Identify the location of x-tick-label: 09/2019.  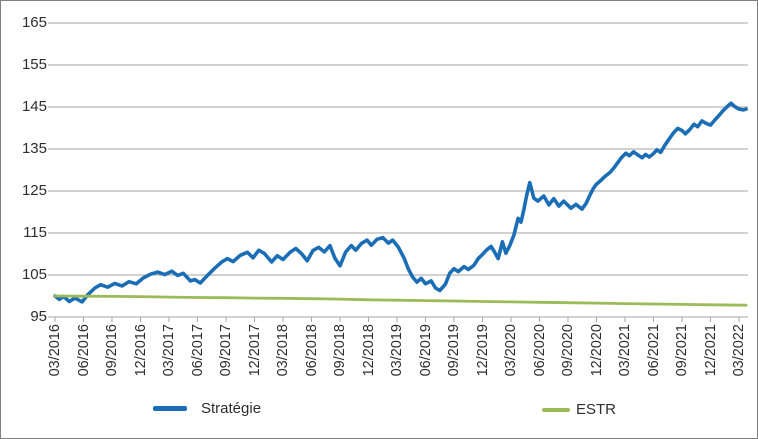
(454, 350).